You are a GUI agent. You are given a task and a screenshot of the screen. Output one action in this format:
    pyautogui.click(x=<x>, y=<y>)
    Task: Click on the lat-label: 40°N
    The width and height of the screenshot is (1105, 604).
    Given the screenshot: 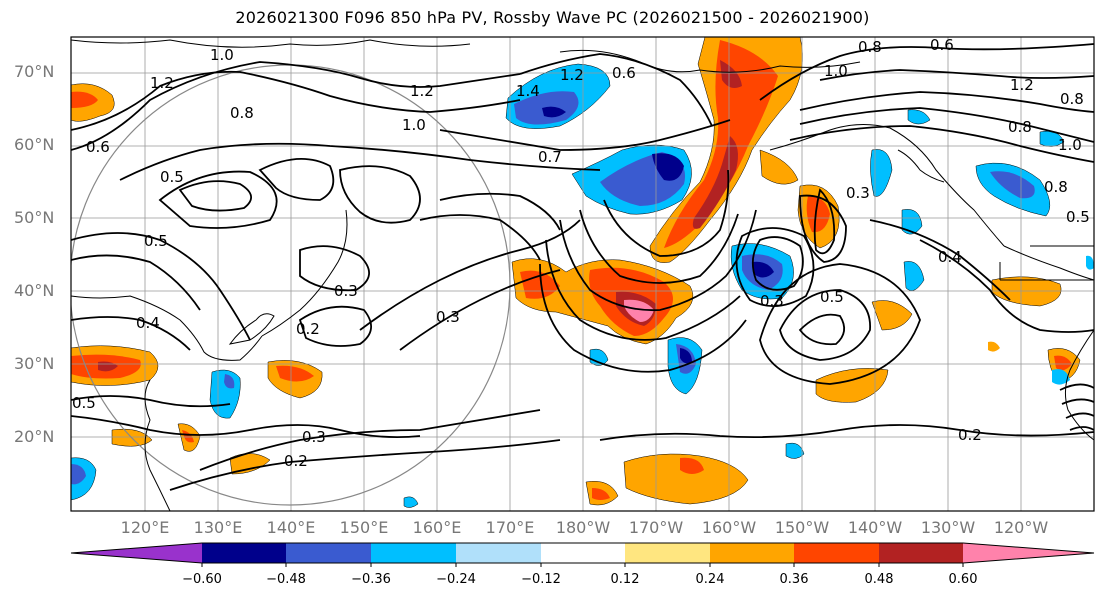 What is the action you would take?
    pyautogui.click(x=34, y=290)
    